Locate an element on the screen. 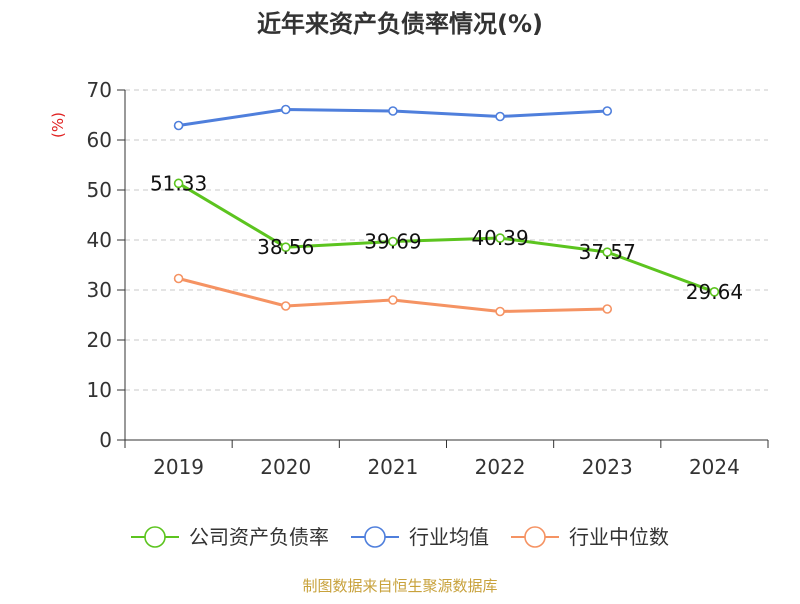 Image resolution: width=800 pixels, height=604 pixels. legend-label: 行业均值 is located at coordinates (449, 537).